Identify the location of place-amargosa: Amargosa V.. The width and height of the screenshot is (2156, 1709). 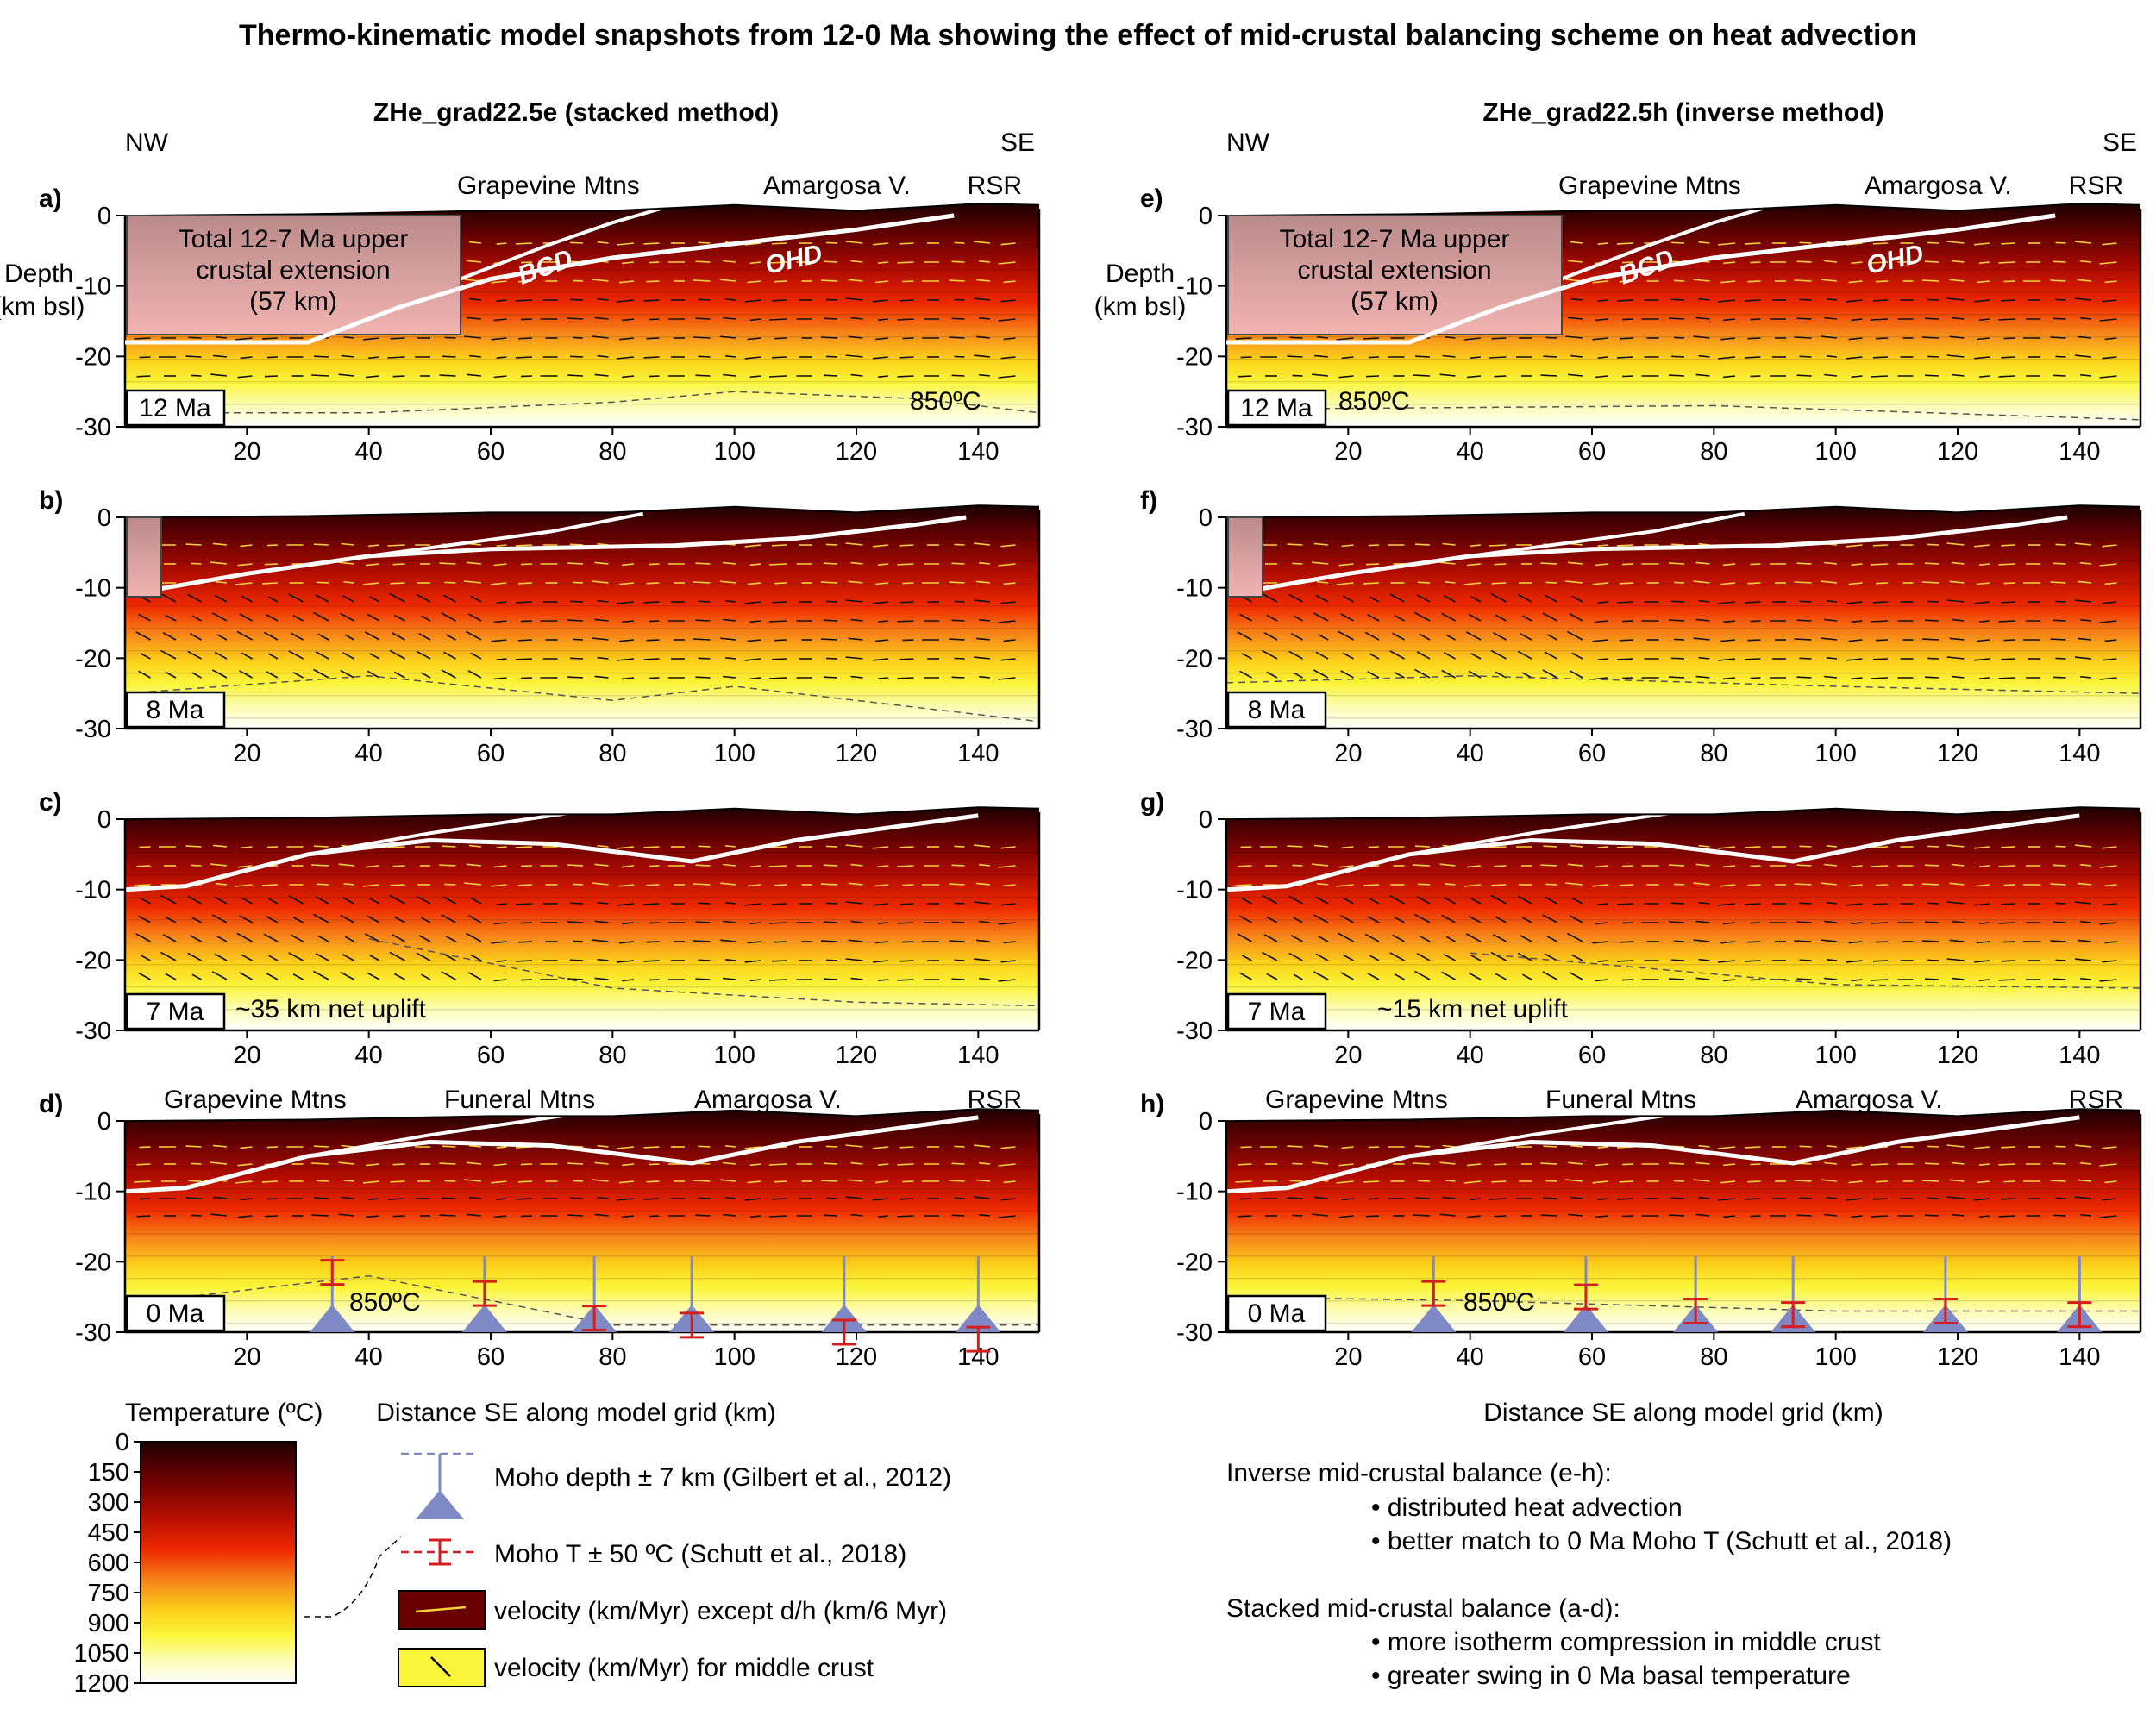
(1938, 186).